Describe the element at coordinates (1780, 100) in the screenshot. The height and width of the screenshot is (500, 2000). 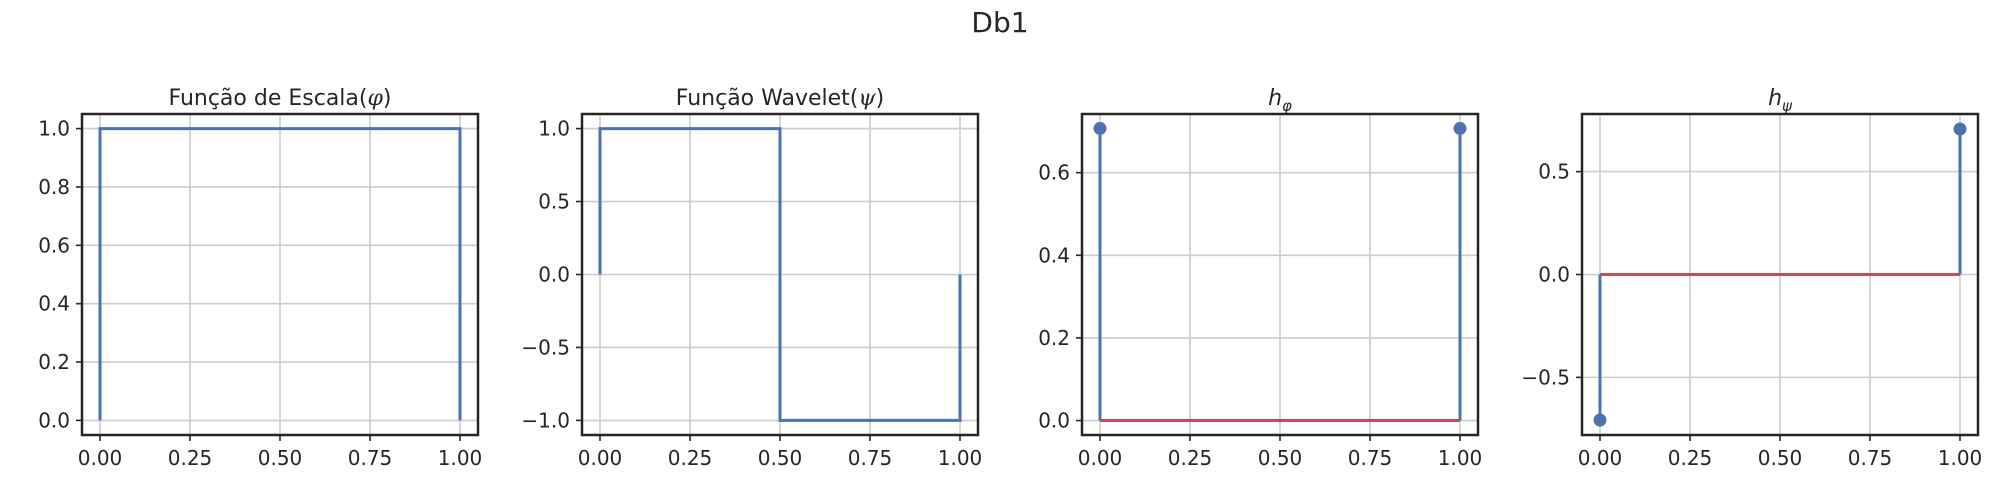
I see `subplot-title: hψ` at that location.